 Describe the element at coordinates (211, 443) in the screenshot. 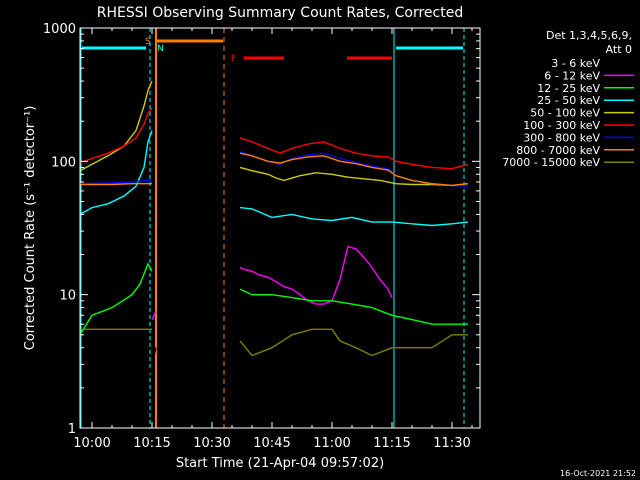

I see `x-tick-label: 10:30` at that location.